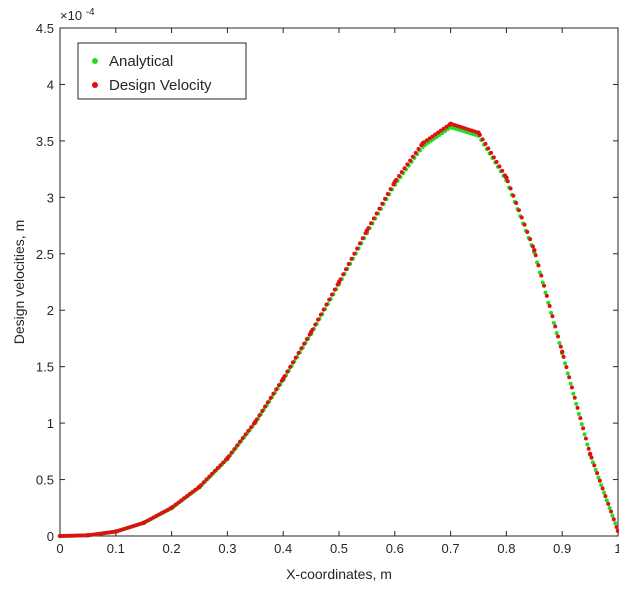  I want to click on x-tick-label: 0.5, so click(339, 548).